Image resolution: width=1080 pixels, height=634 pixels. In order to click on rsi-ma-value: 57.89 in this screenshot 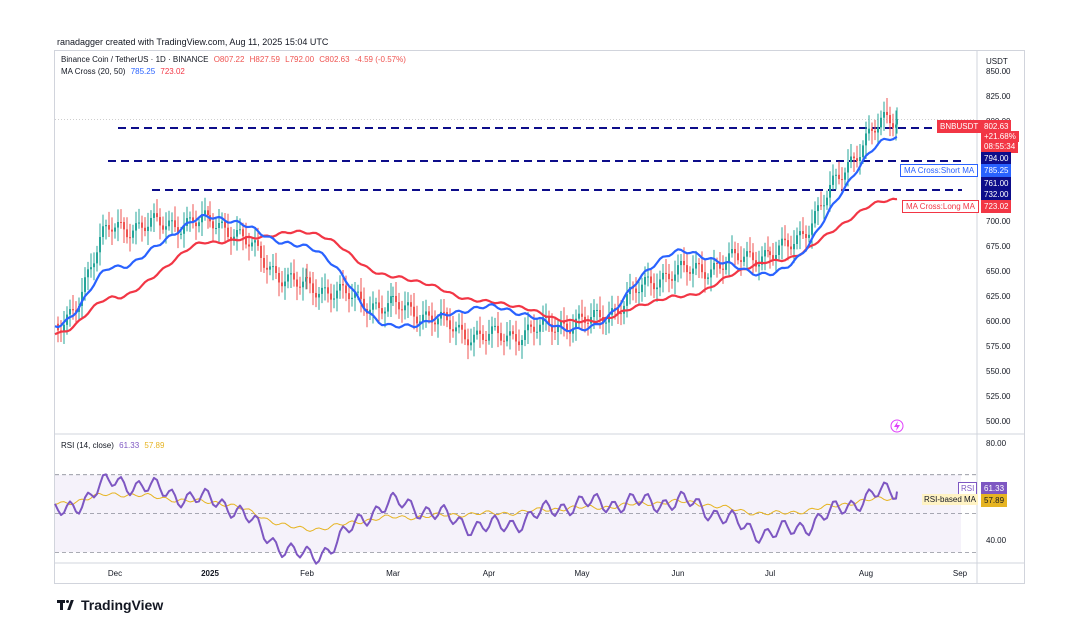, I will do `click(154, 445)`.